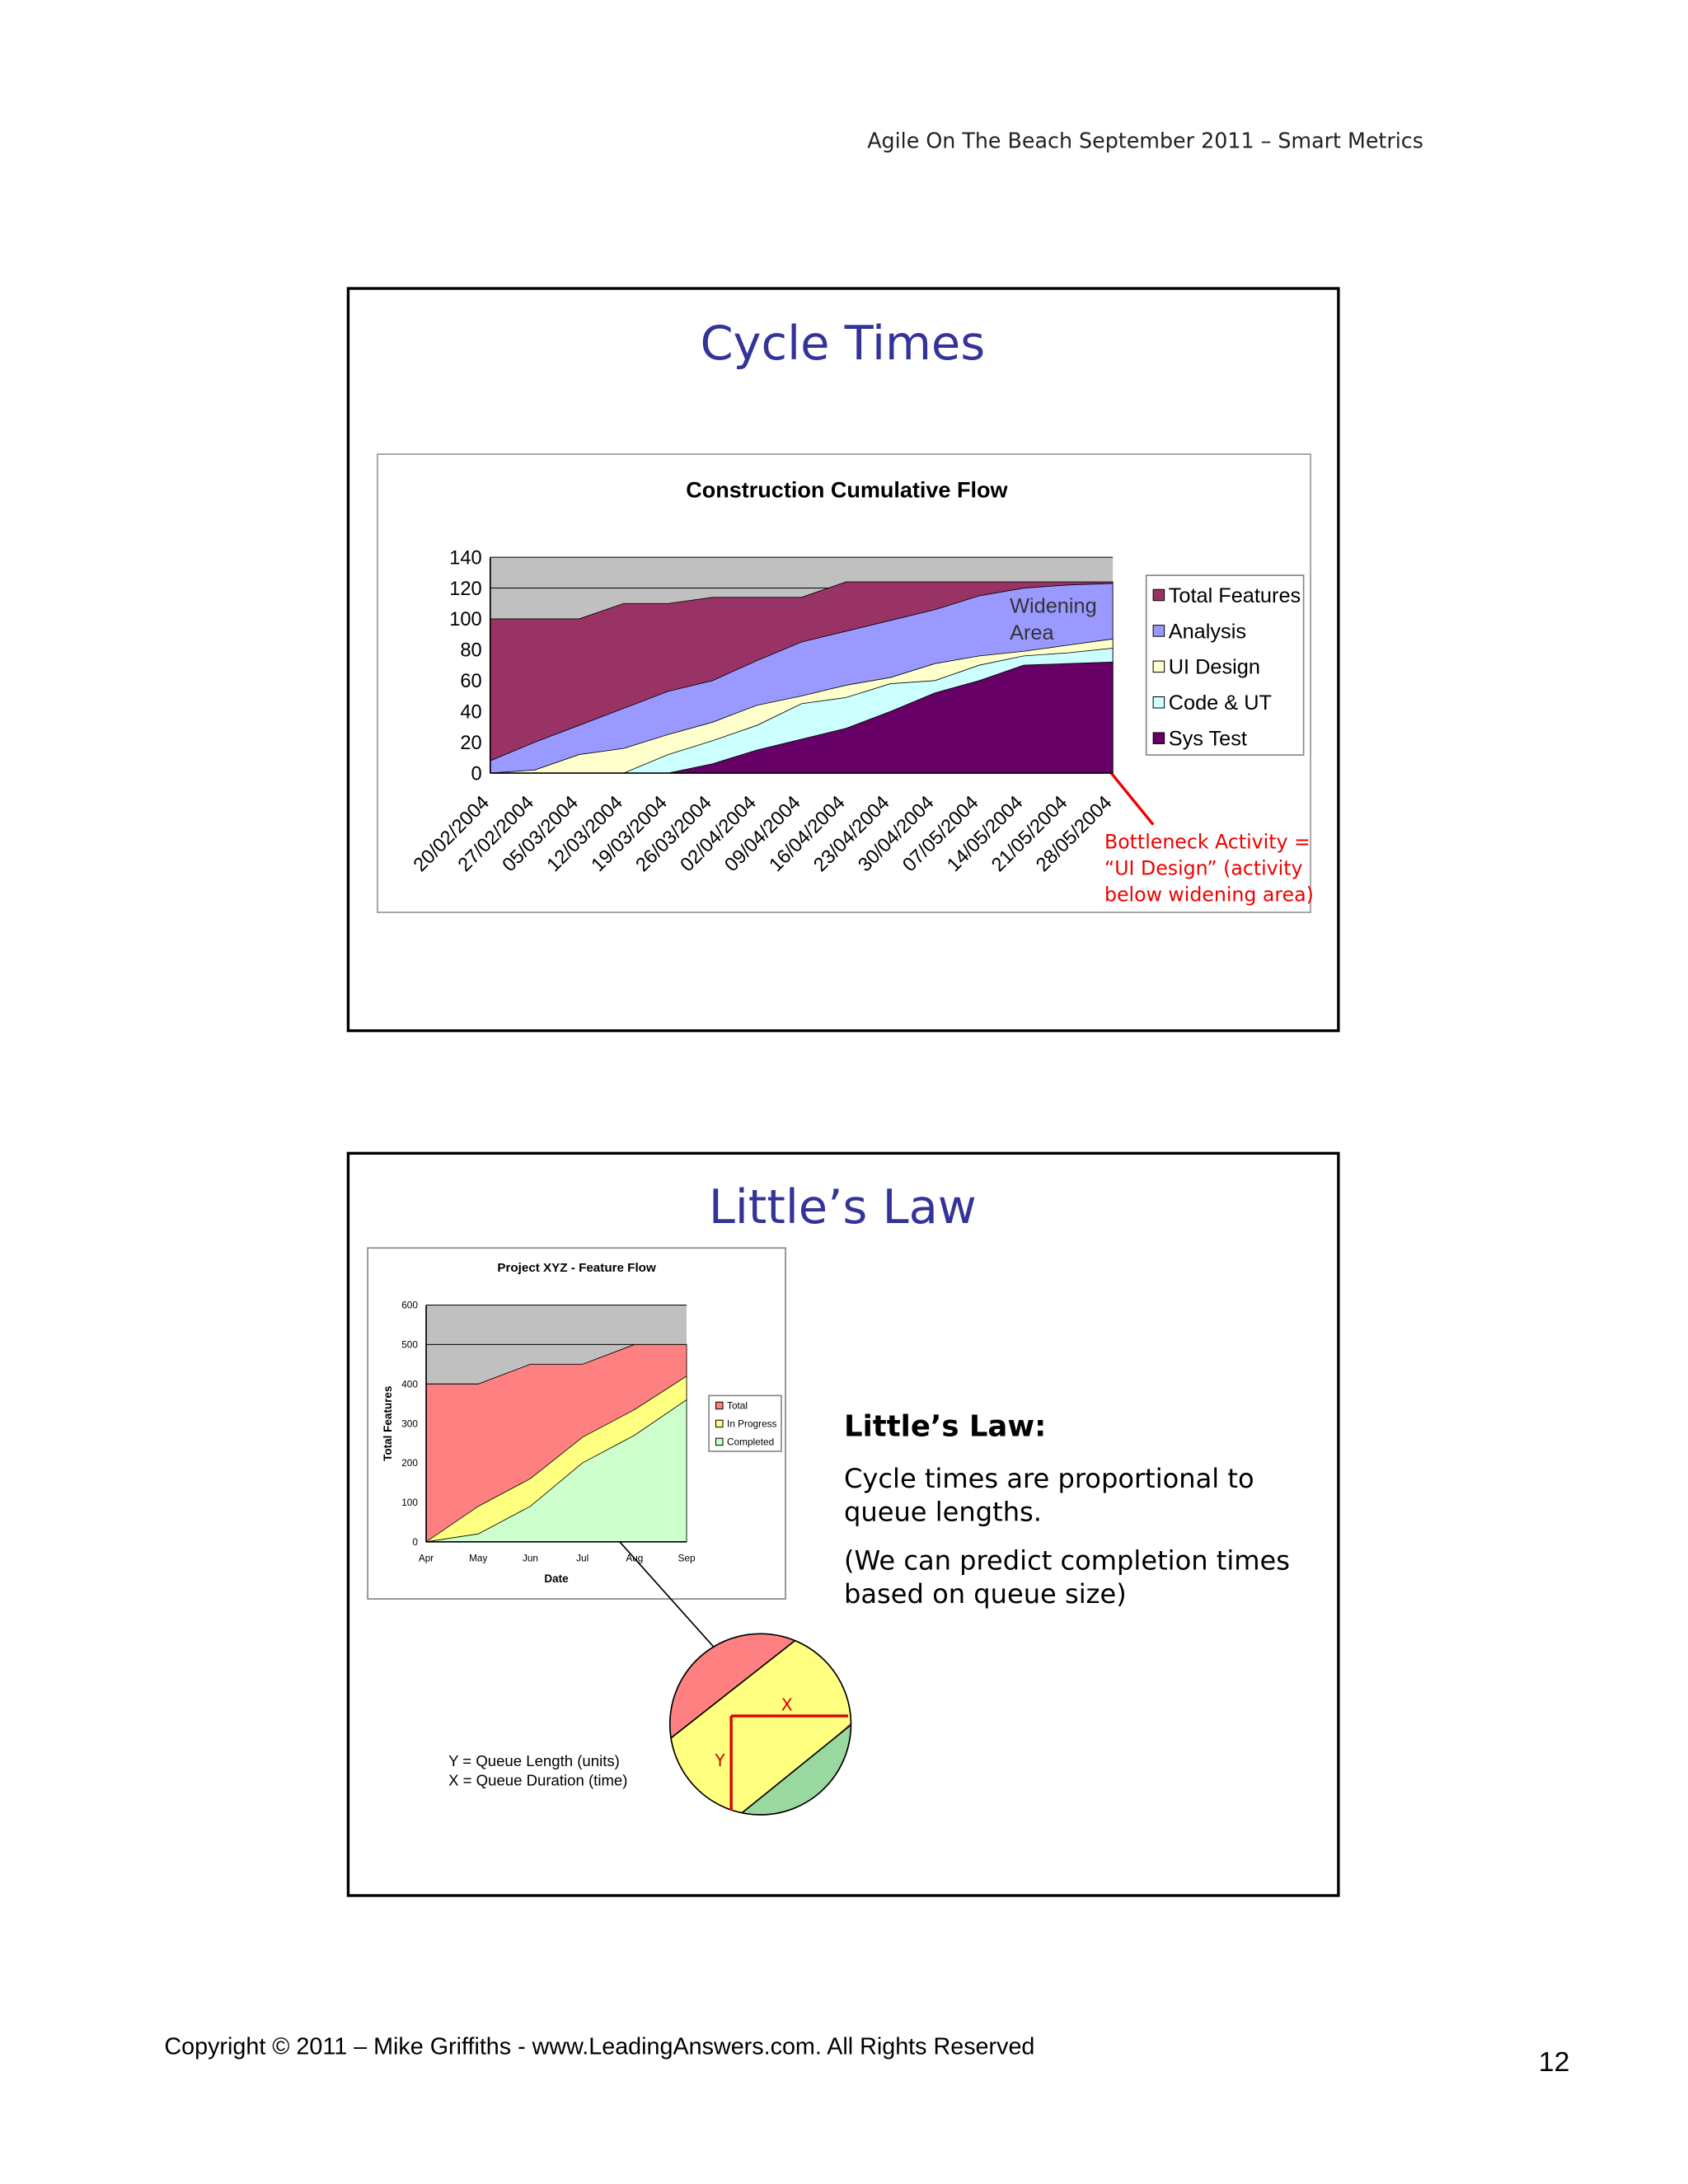 The image size is (1688, 2184). What do you see at coordinates (537, 1780) in the screenshot?
I see `zoom-key: X = Queue Duration (time)` at bounding box center [537, 1780].